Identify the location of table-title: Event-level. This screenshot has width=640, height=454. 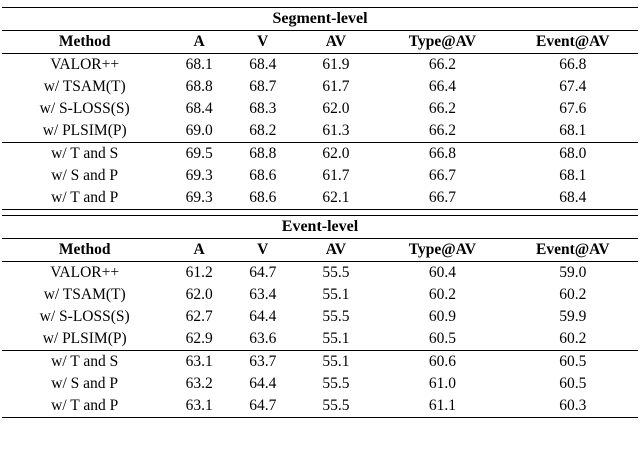
(320, 227).